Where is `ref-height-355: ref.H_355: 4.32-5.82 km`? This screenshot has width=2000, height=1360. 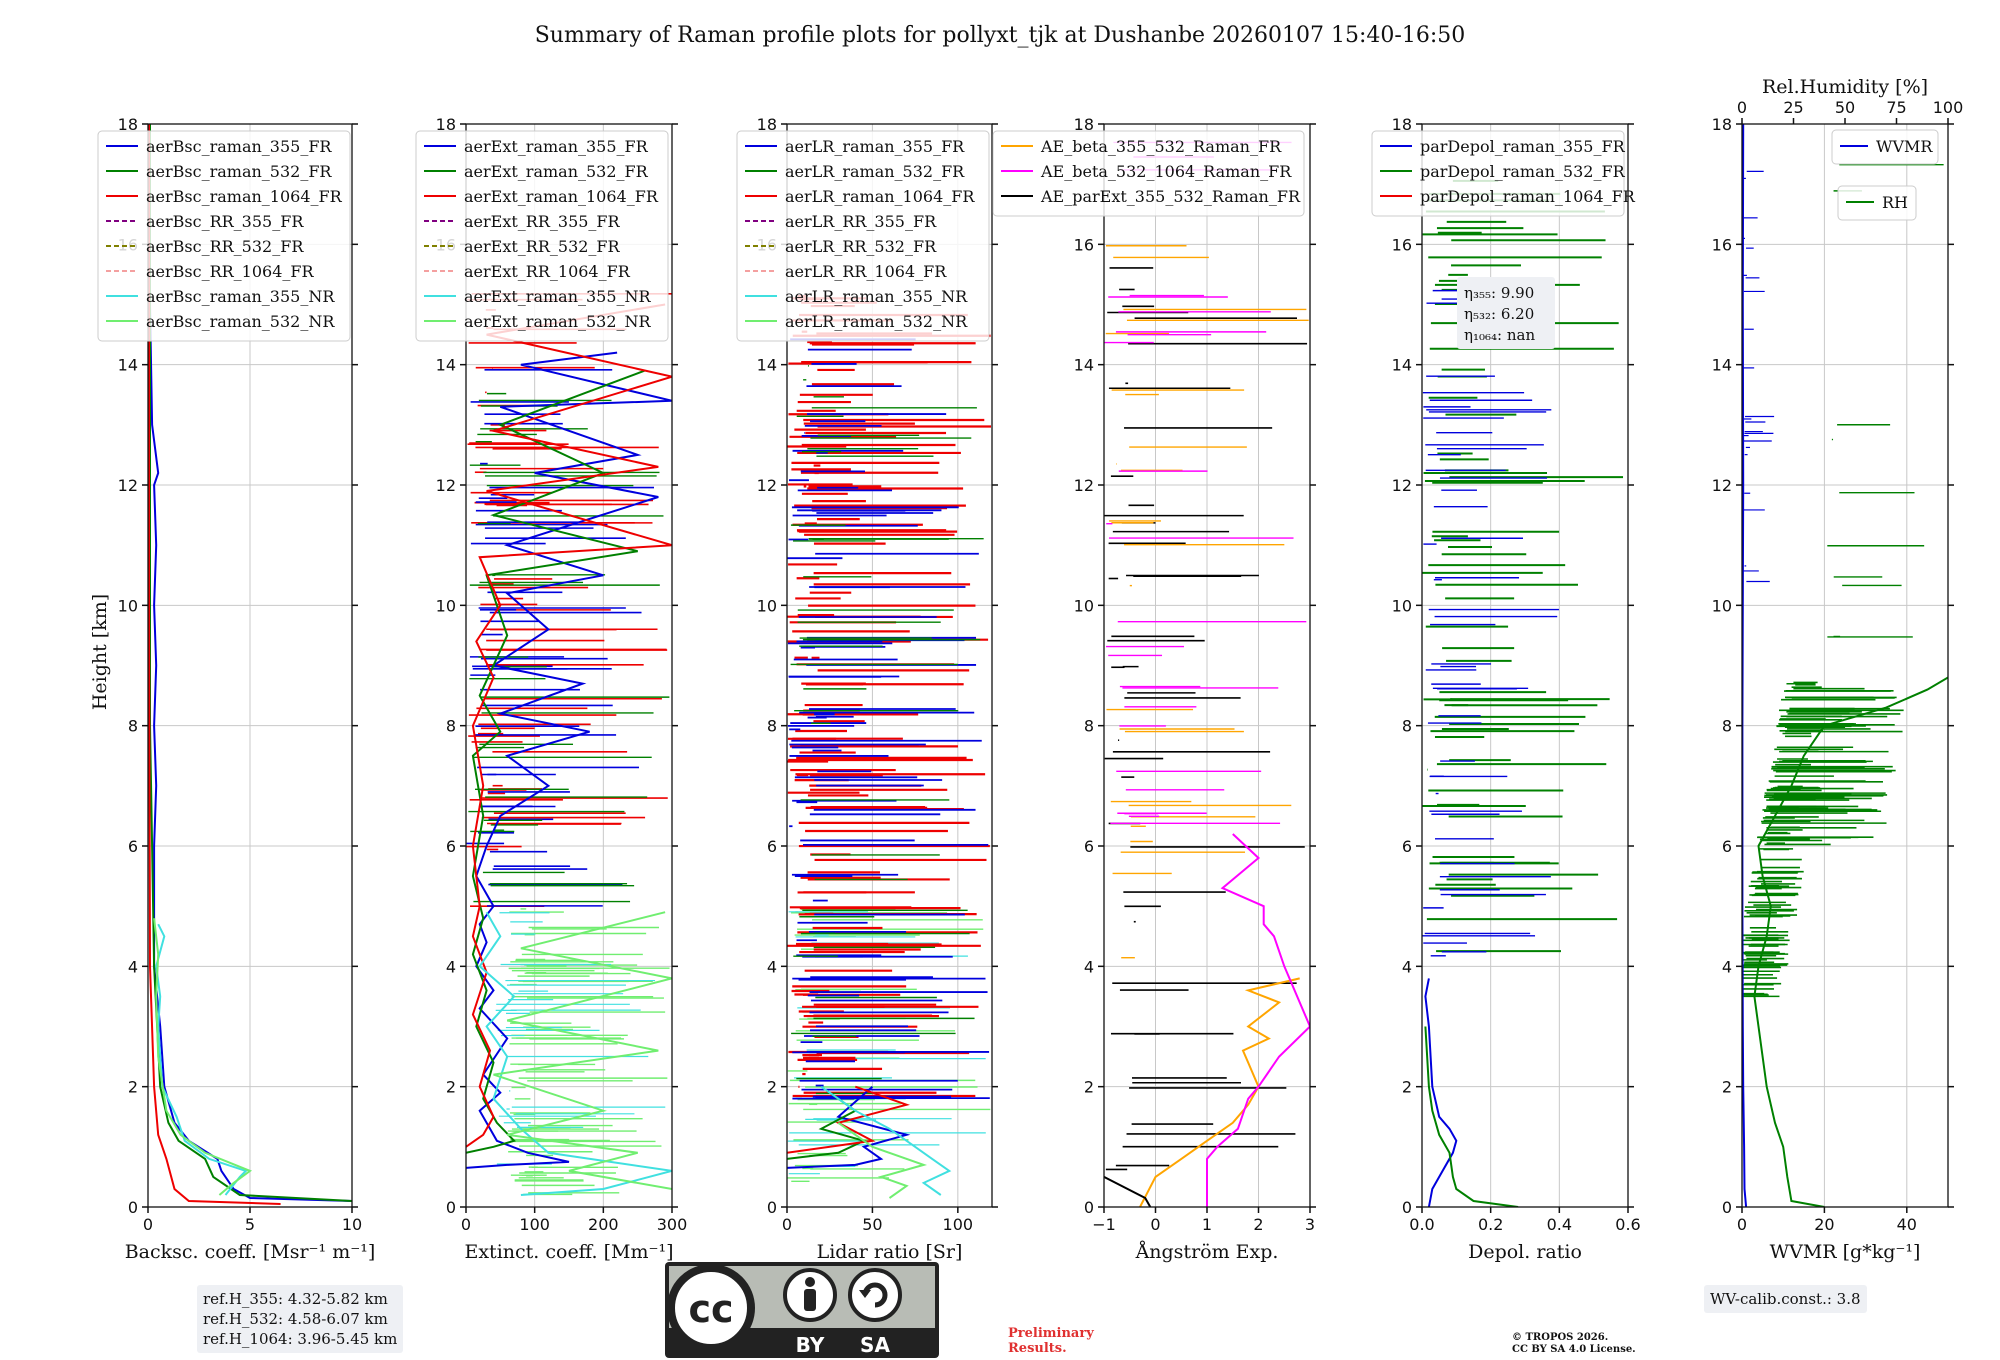
ref-height-355: ref.H_355: 4.32-5.82 km is located at coordinates (295, 1299).